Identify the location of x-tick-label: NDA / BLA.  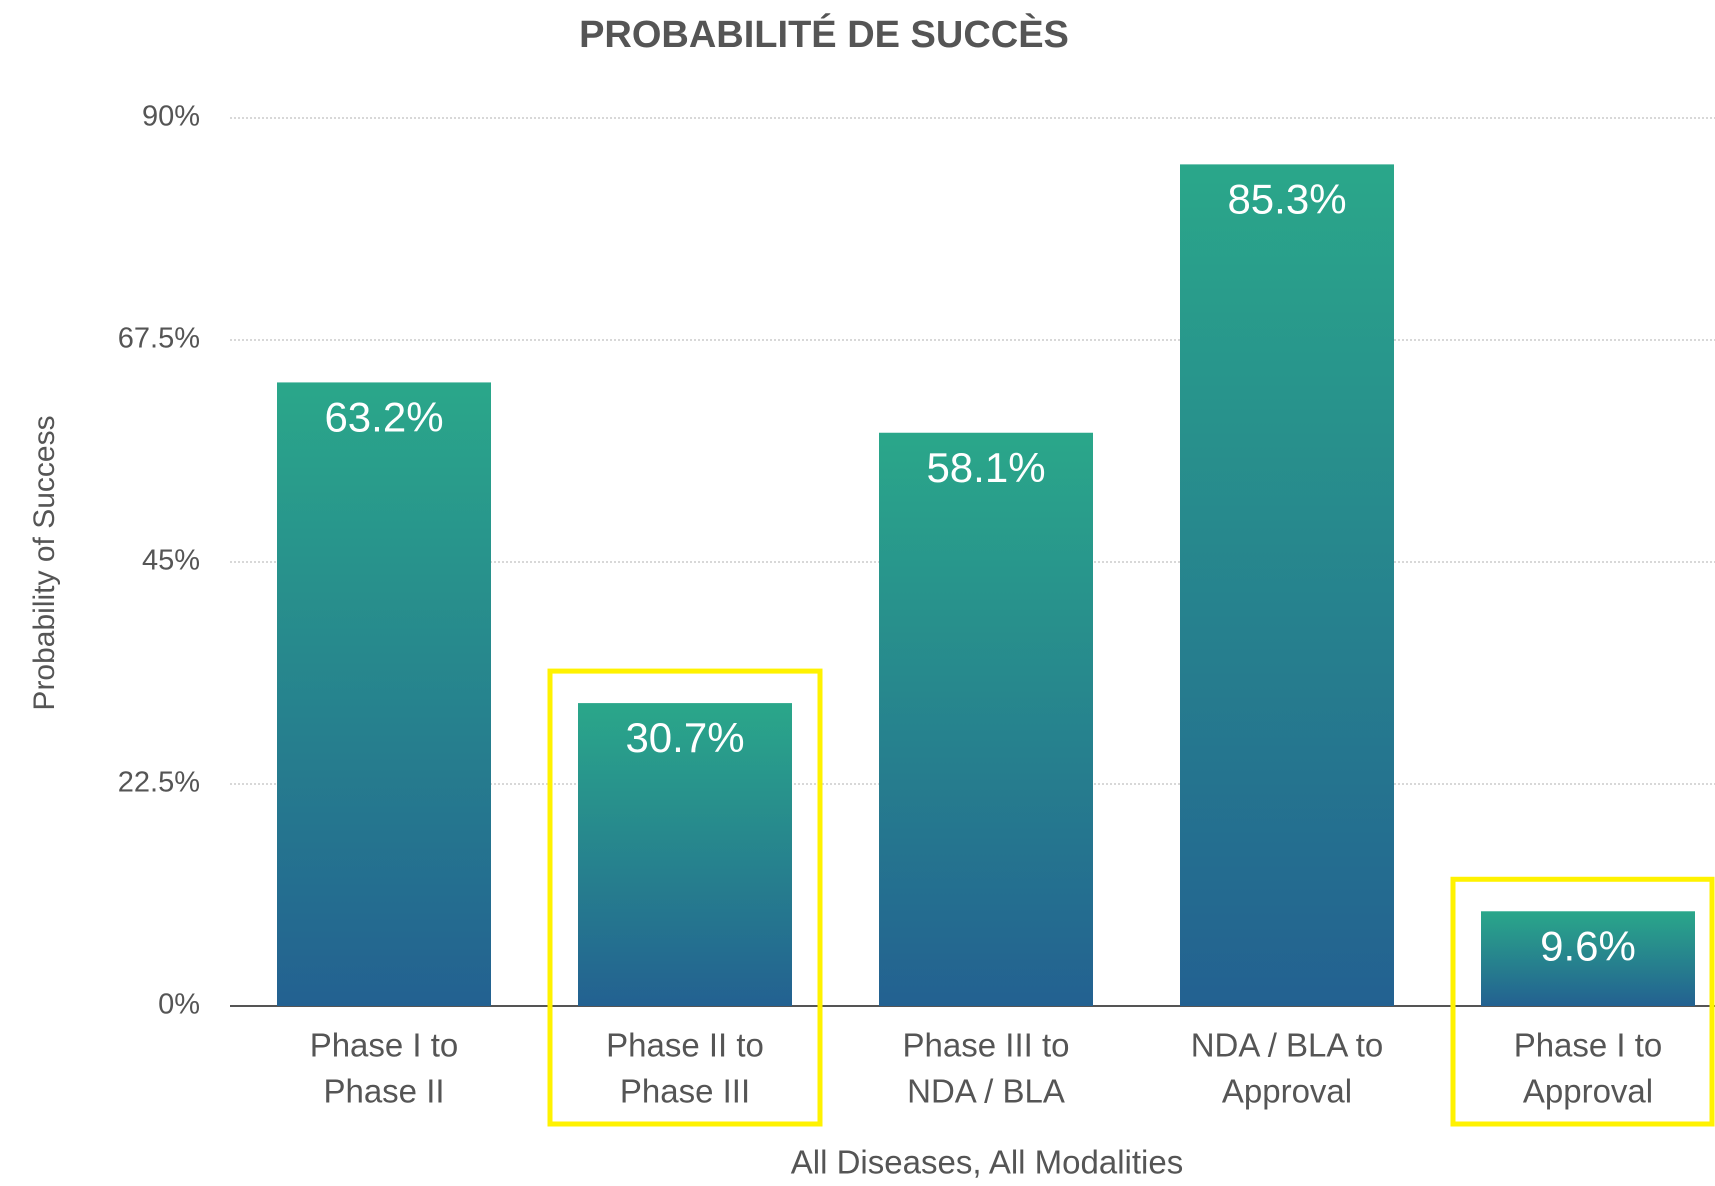
(986, 1091).